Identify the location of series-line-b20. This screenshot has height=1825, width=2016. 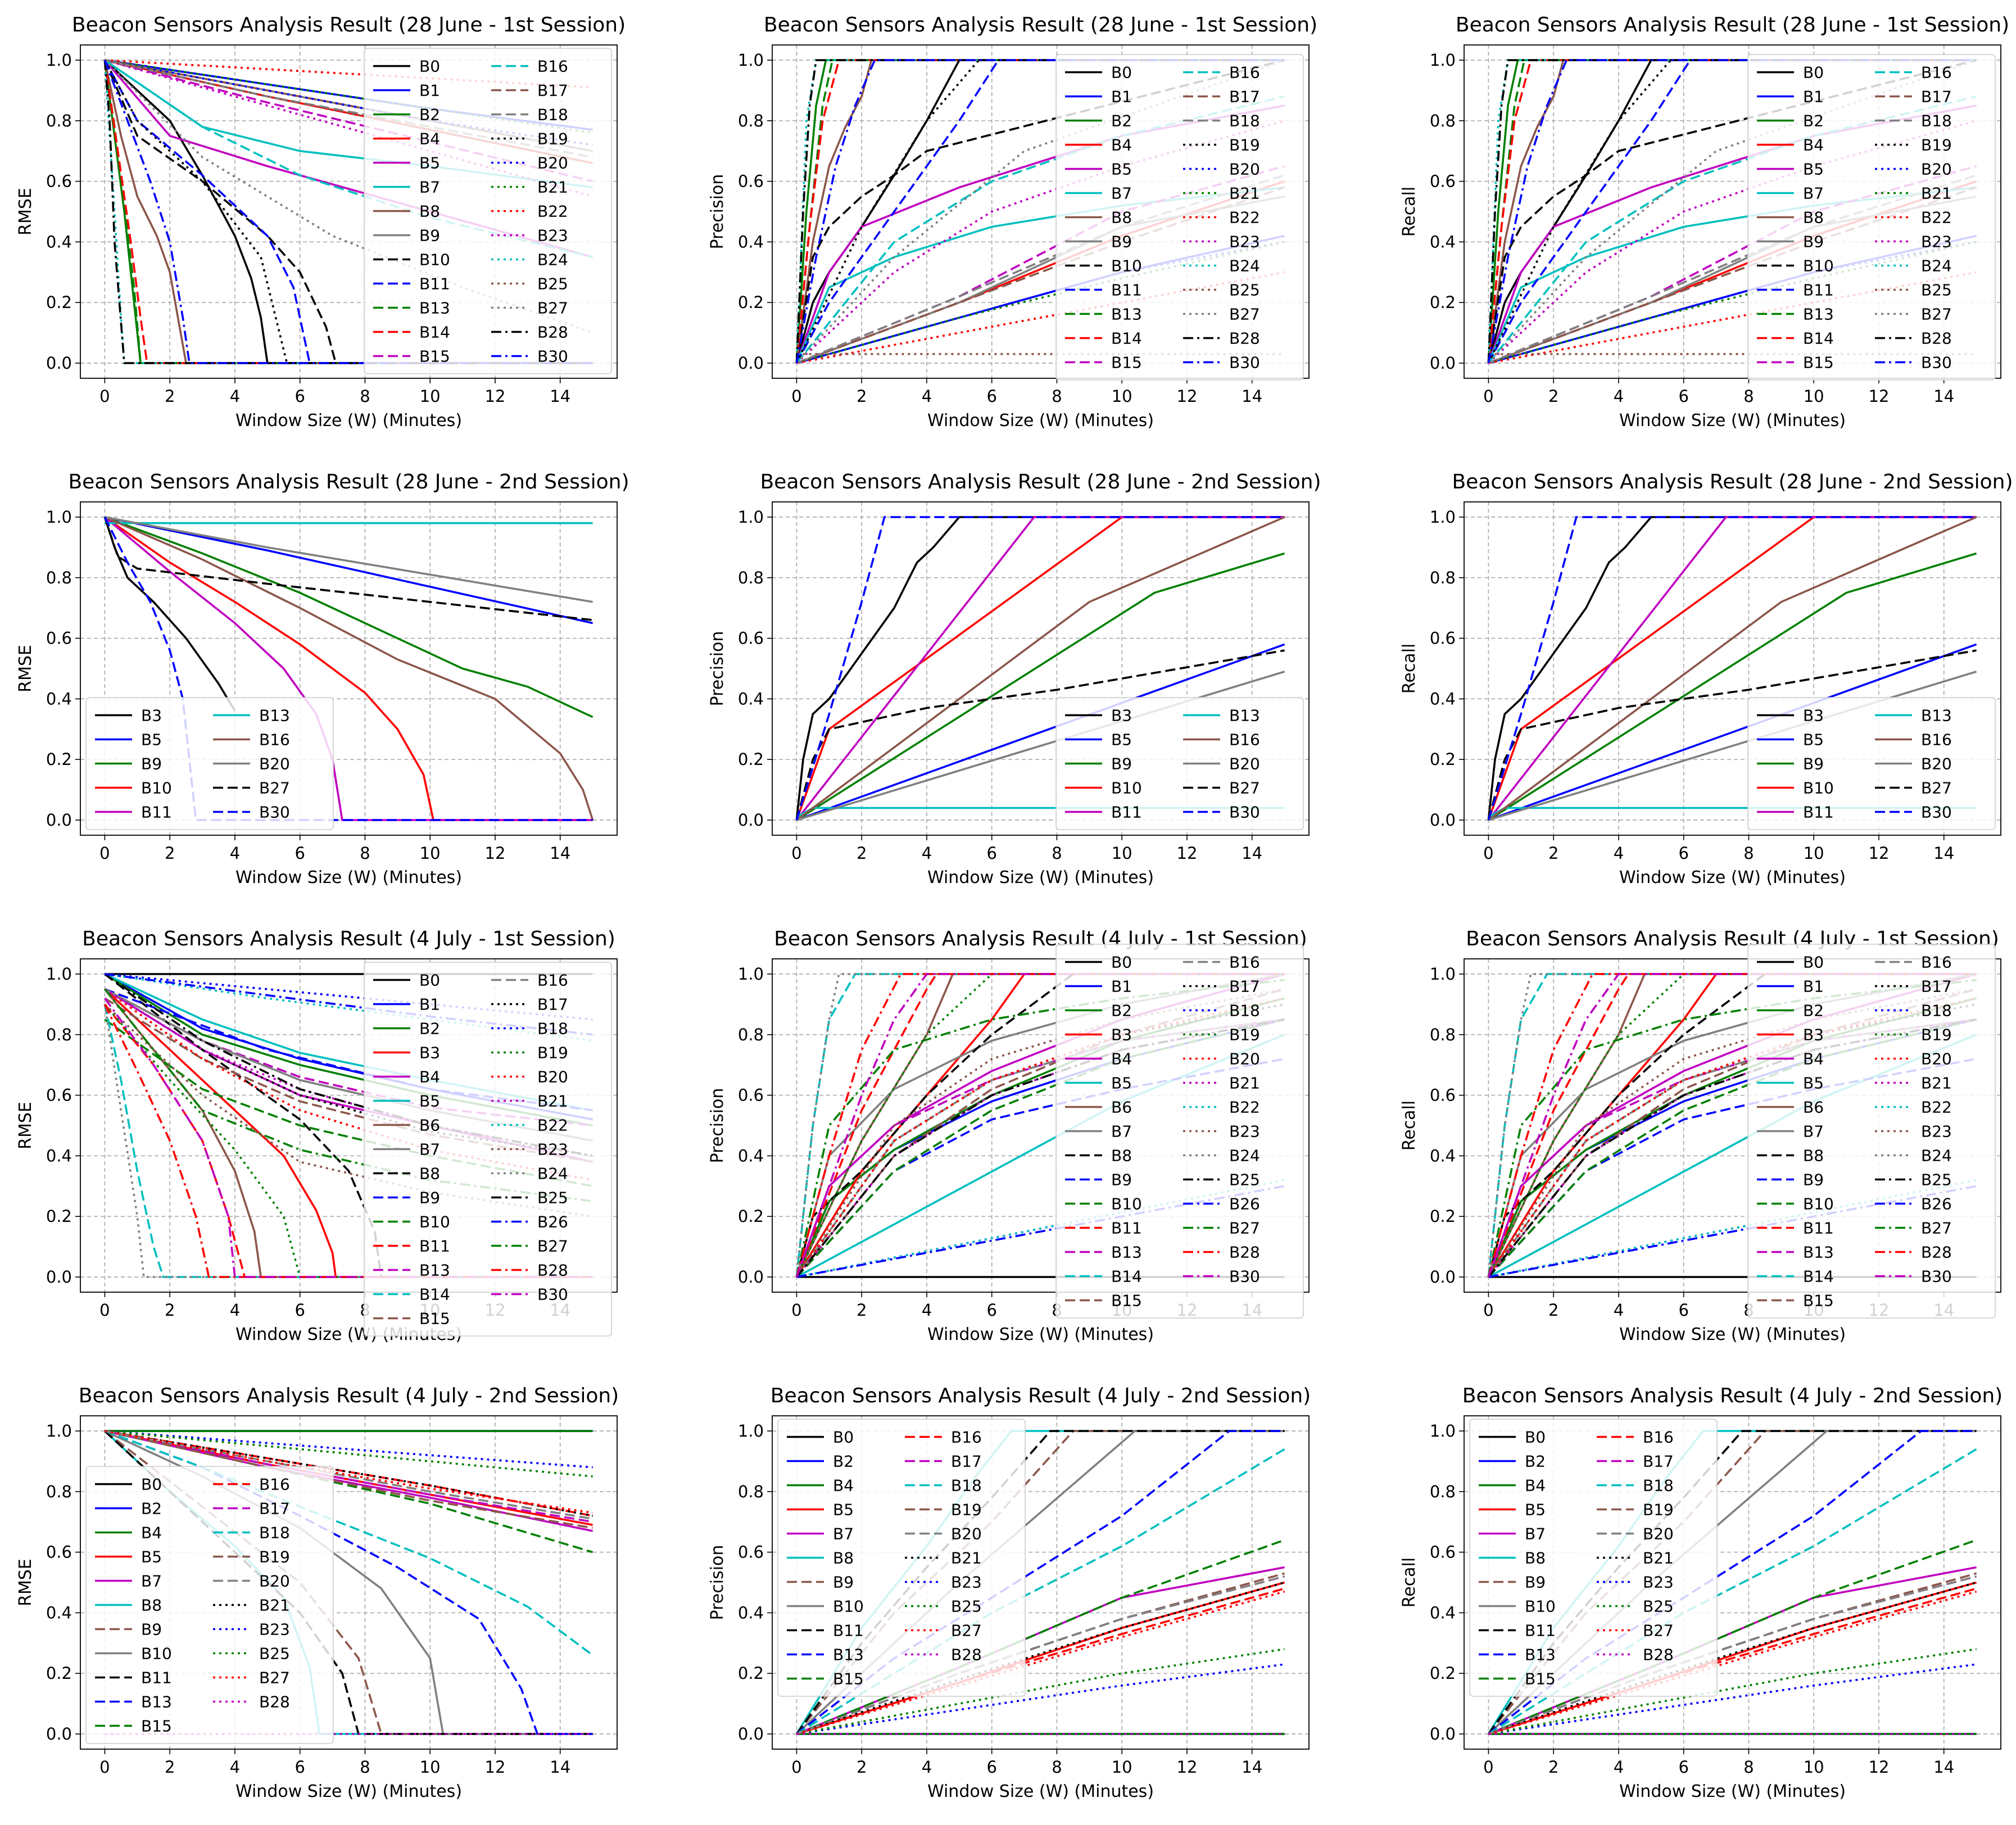
(1732, 1137).